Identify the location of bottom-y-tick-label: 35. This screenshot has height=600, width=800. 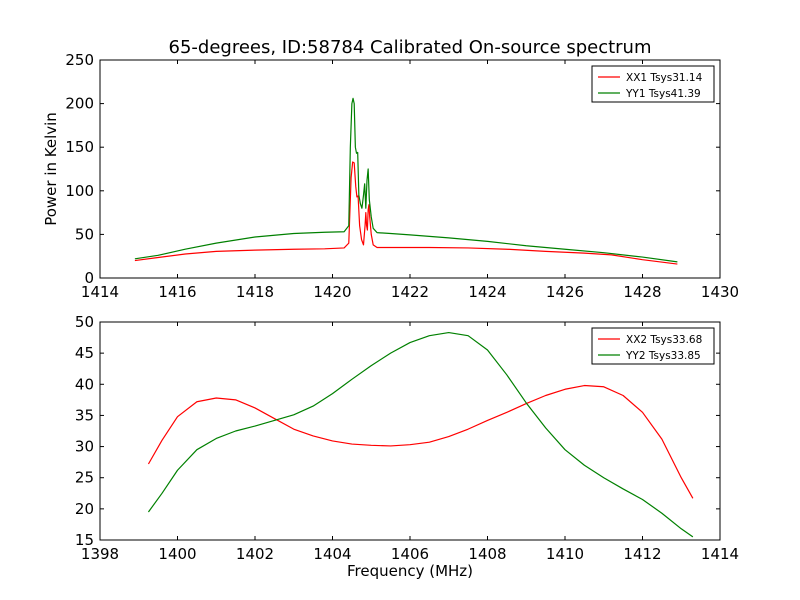
(84, 415).